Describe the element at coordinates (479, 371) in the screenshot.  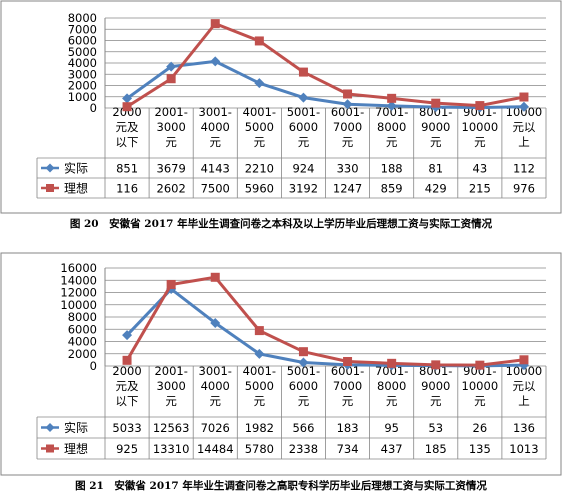
I see `category-label-line: 9001-` at that location.